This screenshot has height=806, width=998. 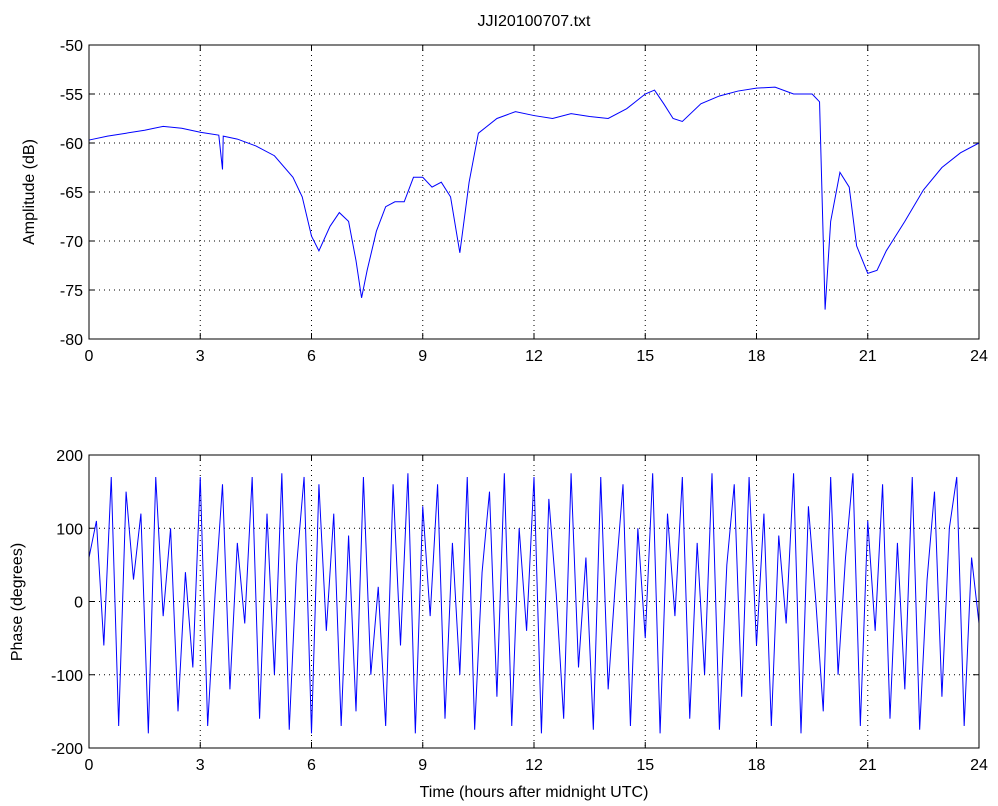 What do you see at coordinates (71, 291) in the screenshot?
I see `y-tick-label: -75` at bounding box center [71, 291].